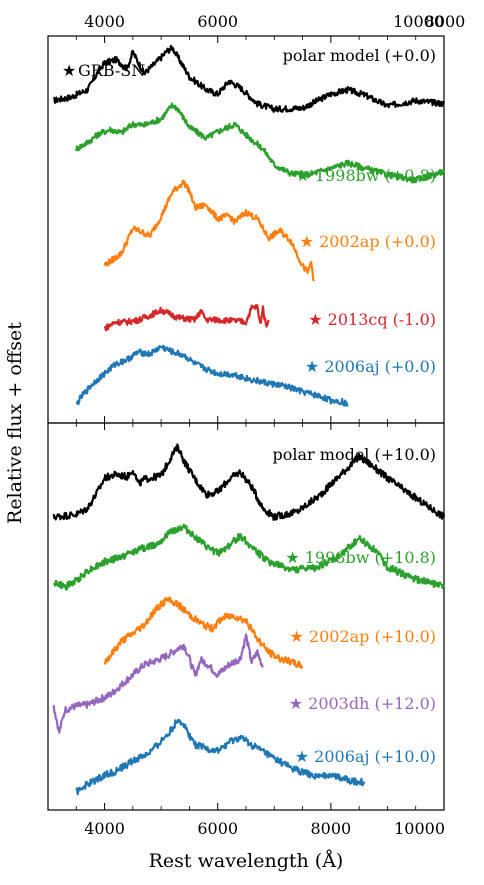 Image resolution: width=484 pixels, height=885 pixels. Describe the element at coordinates (372, 319) in the screenshot. I see `series-label: ★ 2013cq (-1.0)` at that location.